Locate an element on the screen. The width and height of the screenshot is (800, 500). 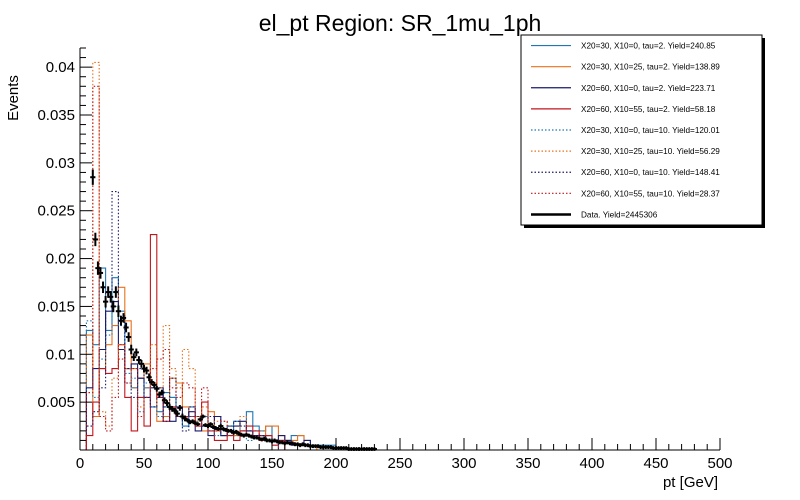
x-tick-label: 300 is located at coordinates (463, 463).